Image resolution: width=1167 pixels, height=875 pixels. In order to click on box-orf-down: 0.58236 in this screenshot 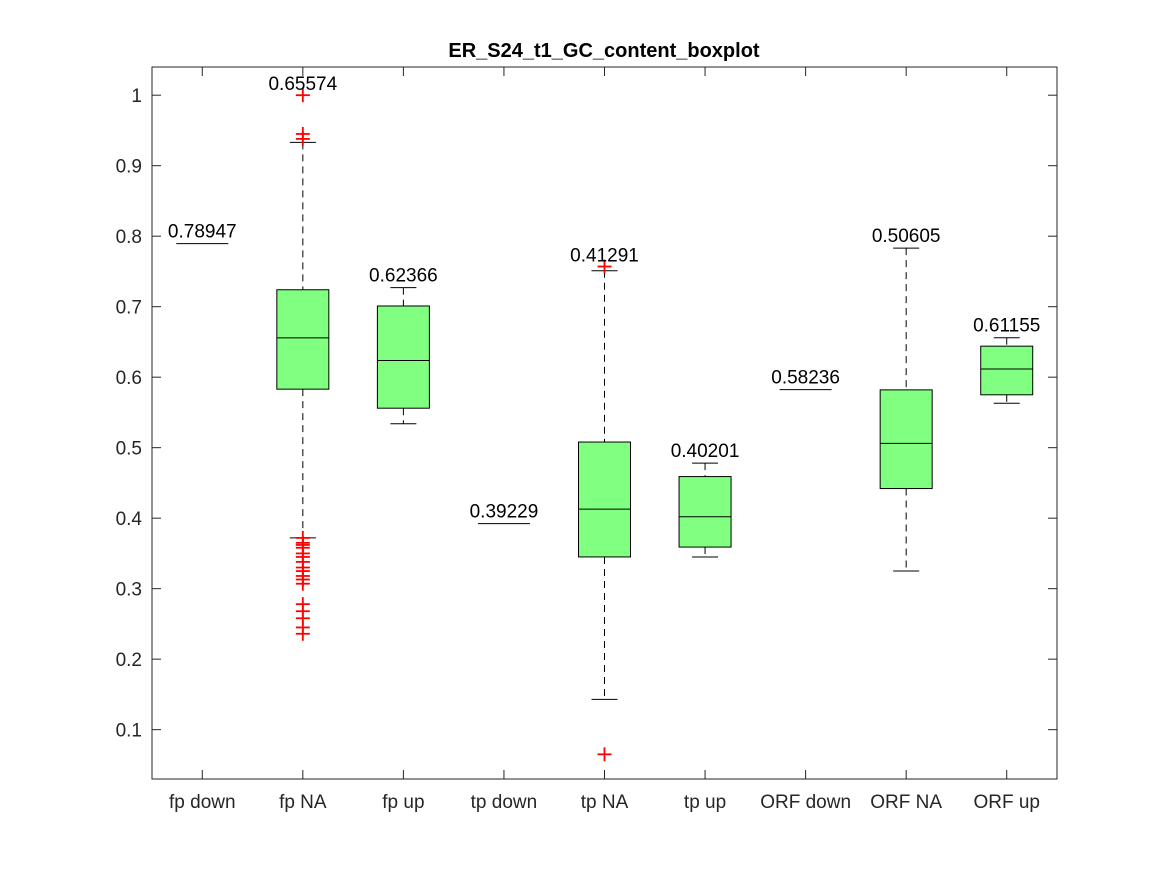, I will do `click(805, 379)`.